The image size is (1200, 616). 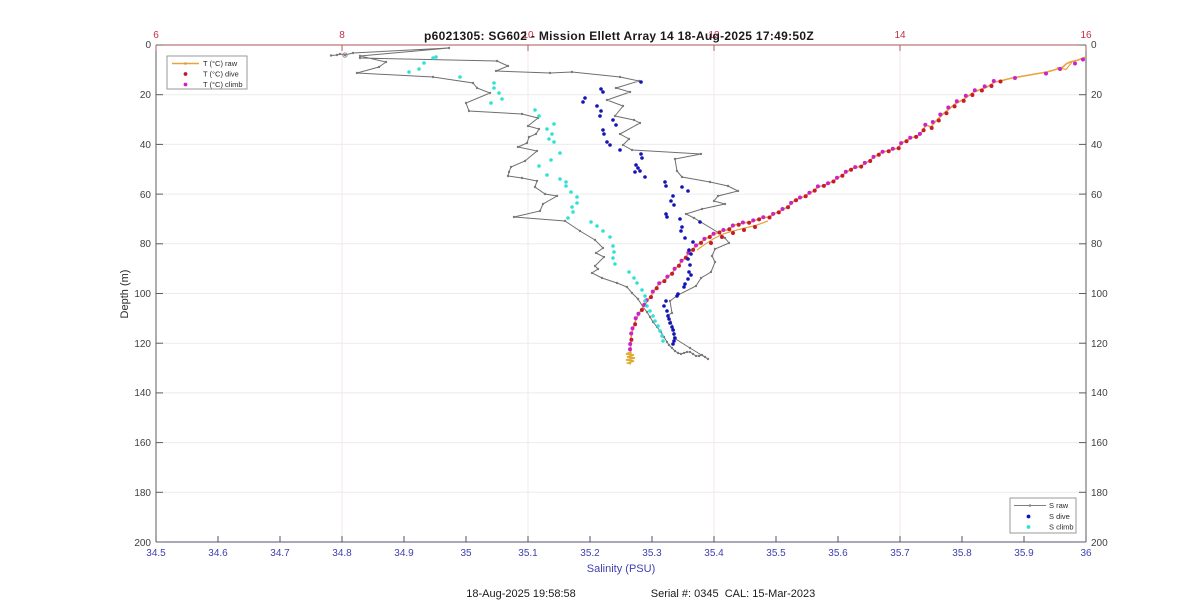 I want to click on svg-text: 18-Aug-2025 19:58:58, so click(x=520, y=594).